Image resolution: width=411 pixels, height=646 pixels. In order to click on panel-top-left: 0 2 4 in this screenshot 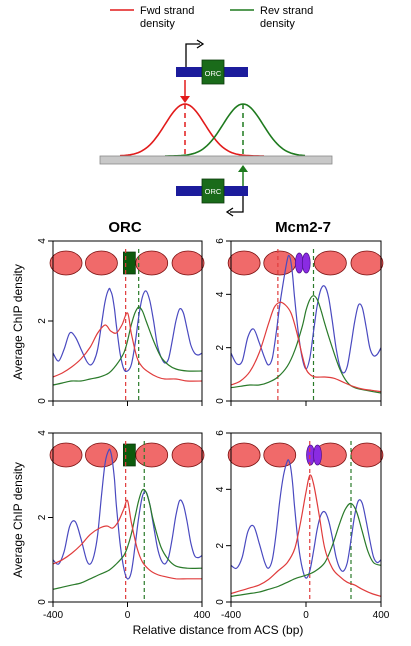, I will do `click(121, 322)`.